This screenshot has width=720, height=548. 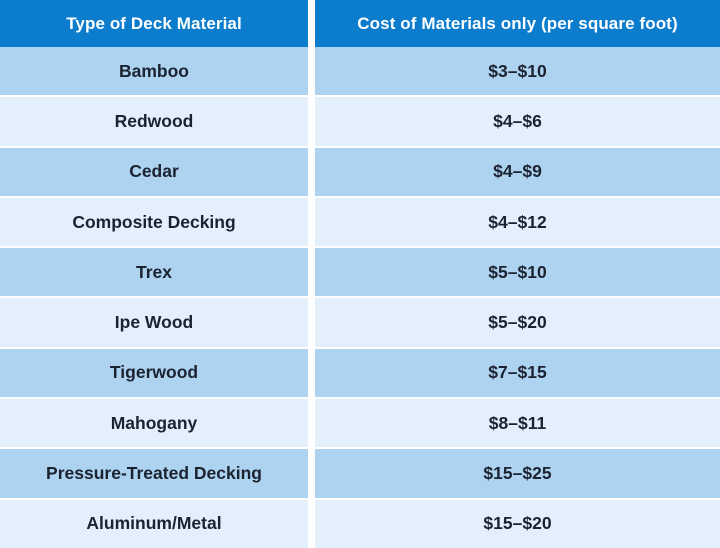 What do you see at coordinates (517, 423) in the screenshot?
I see `cost-cell: $8–$11` at bounding box center [517, 423].